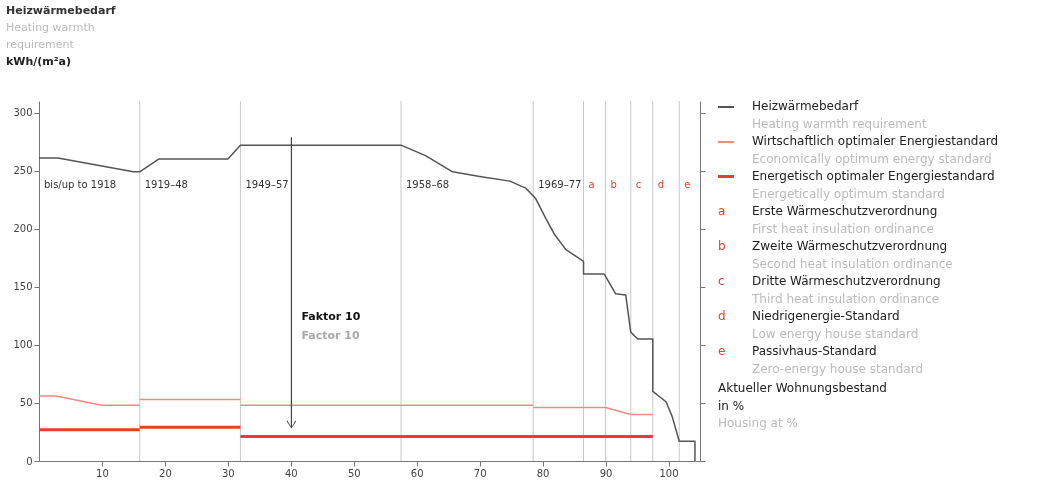  I want to click on ref-line-label: 1949–57, so click(267, 184).